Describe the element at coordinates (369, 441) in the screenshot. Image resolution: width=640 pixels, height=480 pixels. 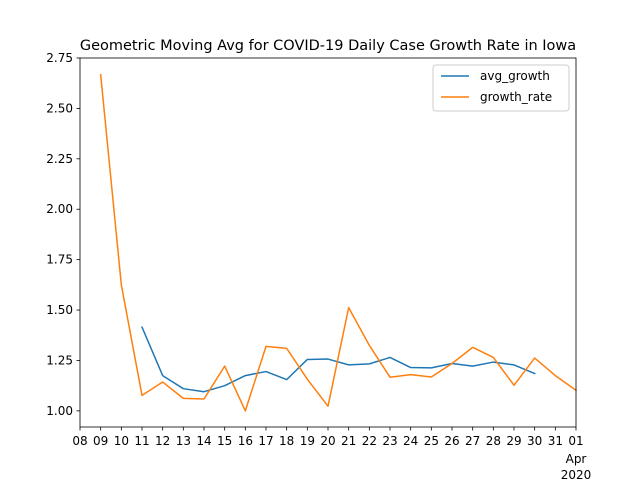
I see `x-tick-label: 22` at that location.